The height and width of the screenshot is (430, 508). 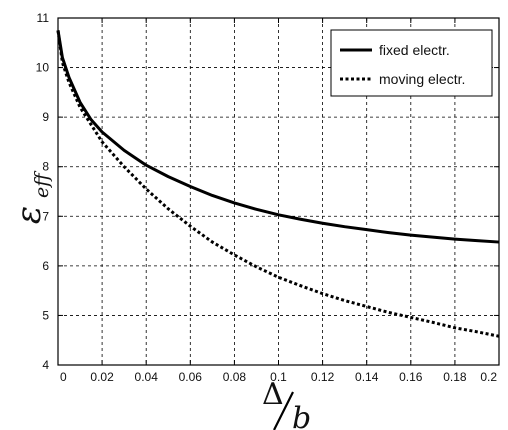 I want to click on x-tick-label: 0.08, so click(x=235, y=377).